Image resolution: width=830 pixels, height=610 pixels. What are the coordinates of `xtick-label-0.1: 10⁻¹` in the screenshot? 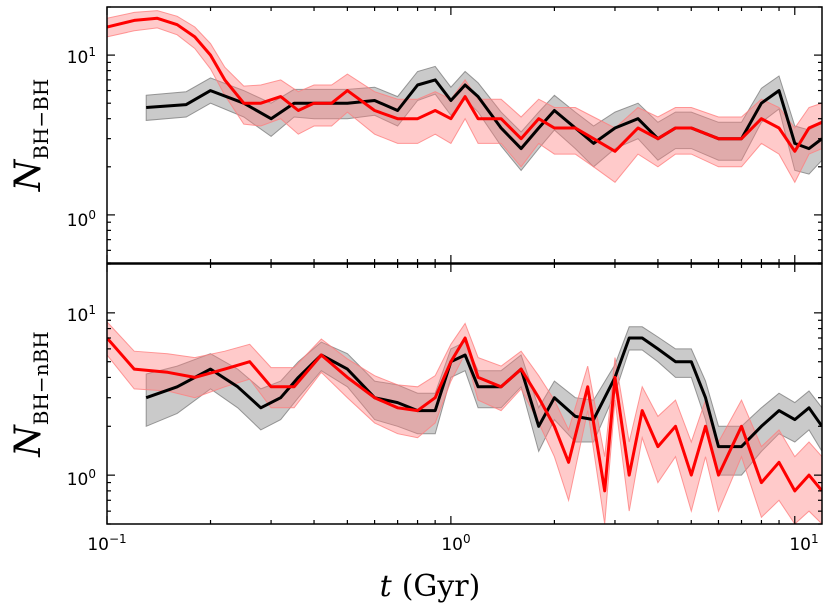 It's located at (106, 543).